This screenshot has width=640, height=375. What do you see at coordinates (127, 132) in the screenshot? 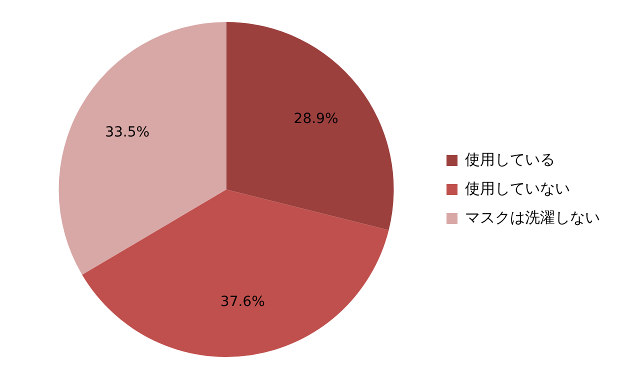
I see `data-label: 33.5%` at bounding box center [127, 132].